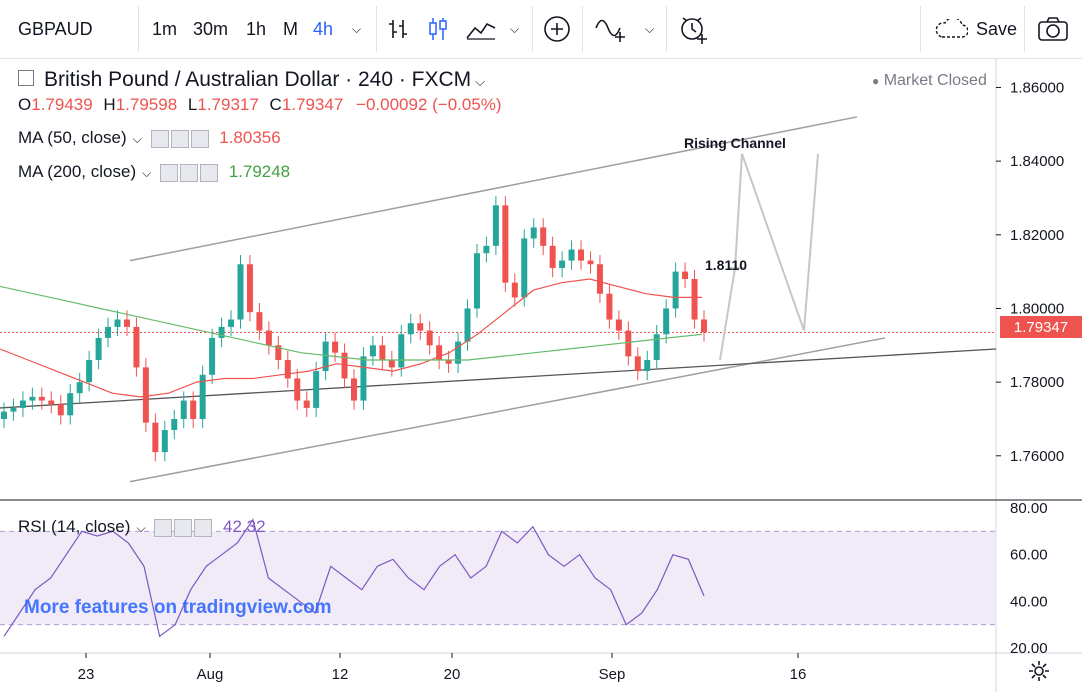 The width and height of the screenshot is (1082, 692). What do you see at coordinates (351, 338) in the screenshot?
I see `ma50-line` at bounding box center [351, 338].